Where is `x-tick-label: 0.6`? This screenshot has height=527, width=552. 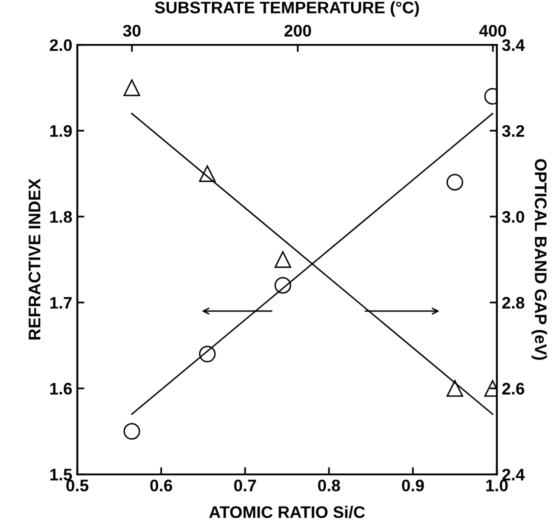 x-tick-label: 0.6 is located at coordinates (161, 486).